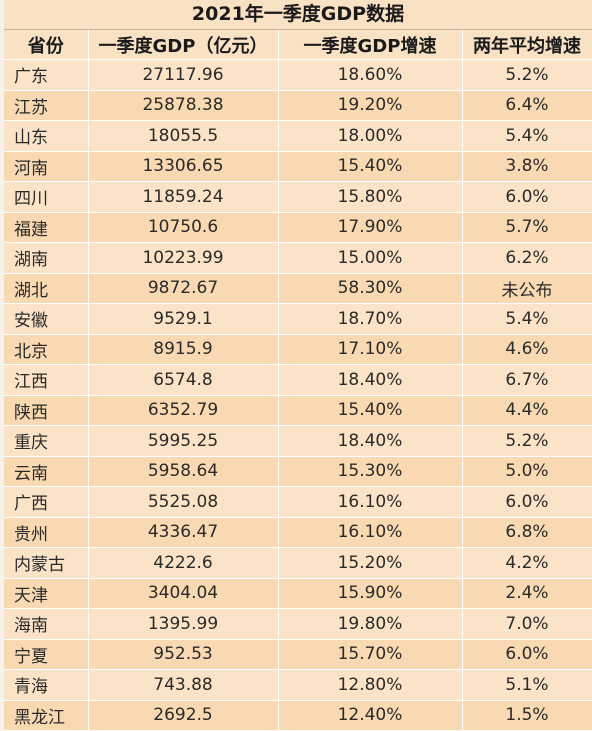 This screenshot has height=731, width=592. Describe the element at coordinates (46, 349) in the screenshot. I see `cell-province: 北京` at that location.